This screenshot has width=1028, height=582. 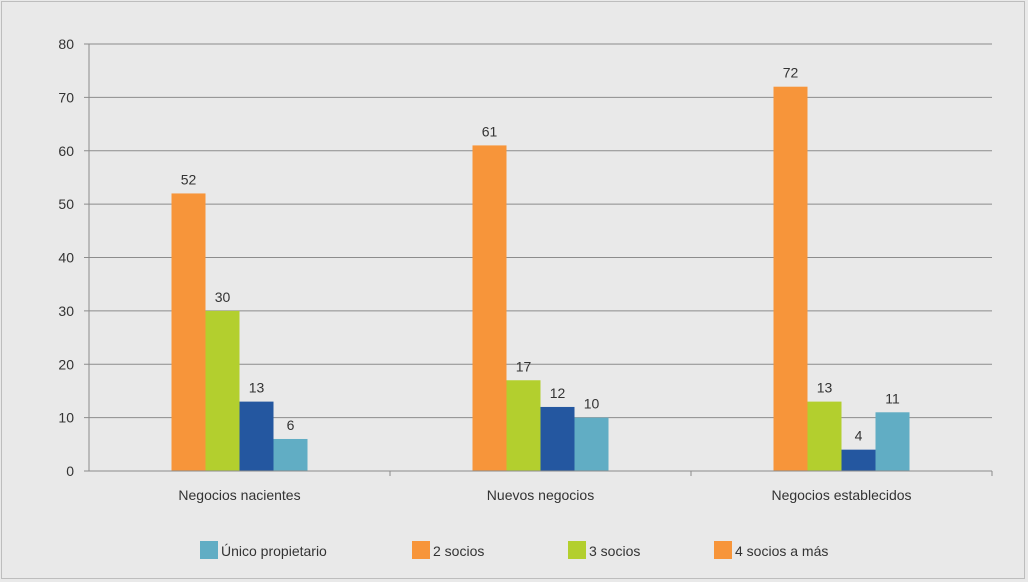 What do you see at coordinates (781, 551) in the screenshot?
I see `legend-label: 4 socios a más` at bounding box center [781, 551].